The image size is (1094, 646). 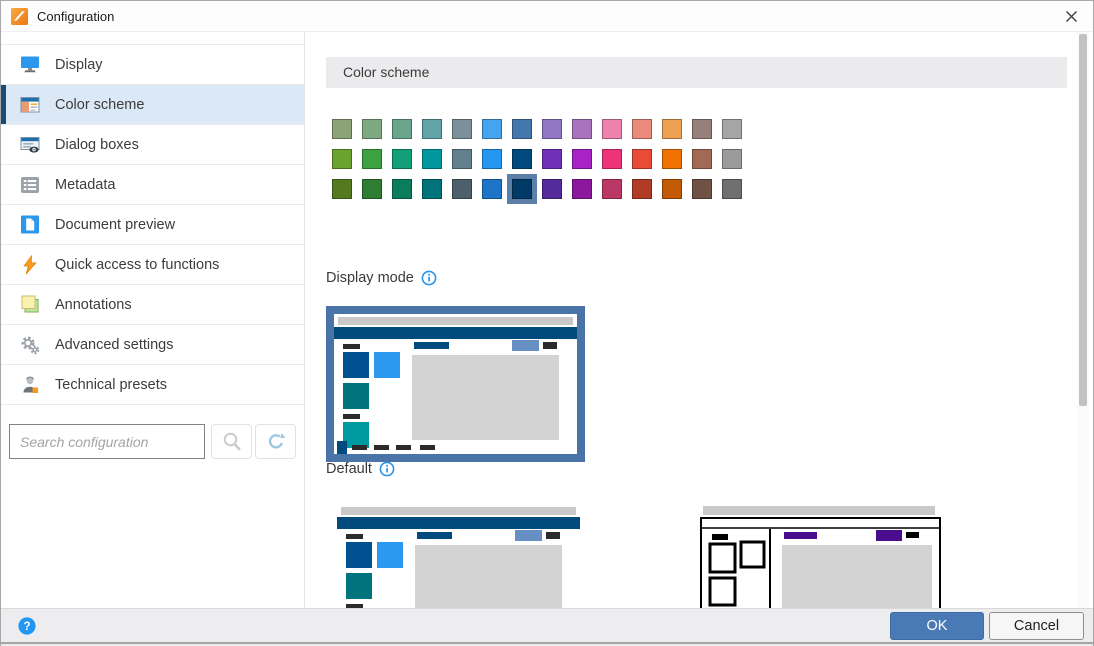 What do you see at coordinates (152, 65) in the screenshot?
I see `sidebar-item-display: Display` at bounding box center [152, 65].